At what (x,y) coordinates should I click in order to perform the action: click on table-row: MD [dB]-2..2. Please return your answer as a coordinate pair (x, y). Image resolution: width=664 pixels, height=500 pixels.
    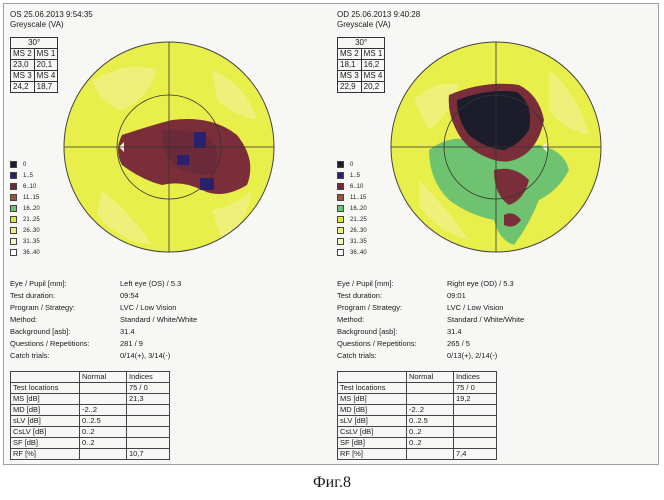
    Looking at the image, I should click on (417, 410).